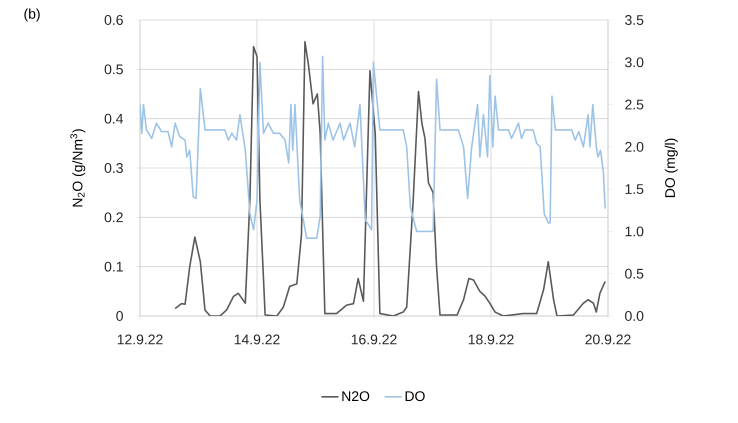  Describe the element at coordinates (608, 339) in the screenshot. I see `x-tick-label: 20.9.22` at that location.